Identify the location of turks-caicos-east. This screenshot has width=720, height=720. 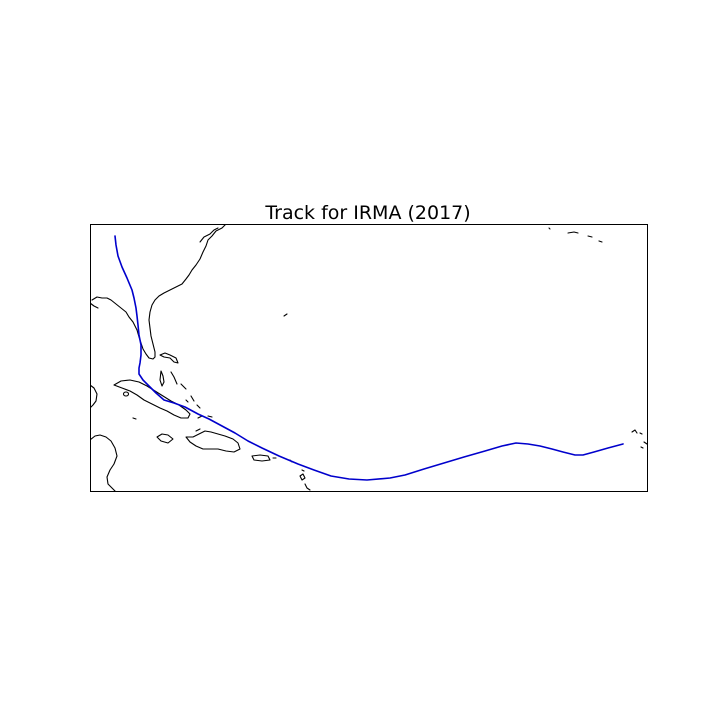
(210, 416).